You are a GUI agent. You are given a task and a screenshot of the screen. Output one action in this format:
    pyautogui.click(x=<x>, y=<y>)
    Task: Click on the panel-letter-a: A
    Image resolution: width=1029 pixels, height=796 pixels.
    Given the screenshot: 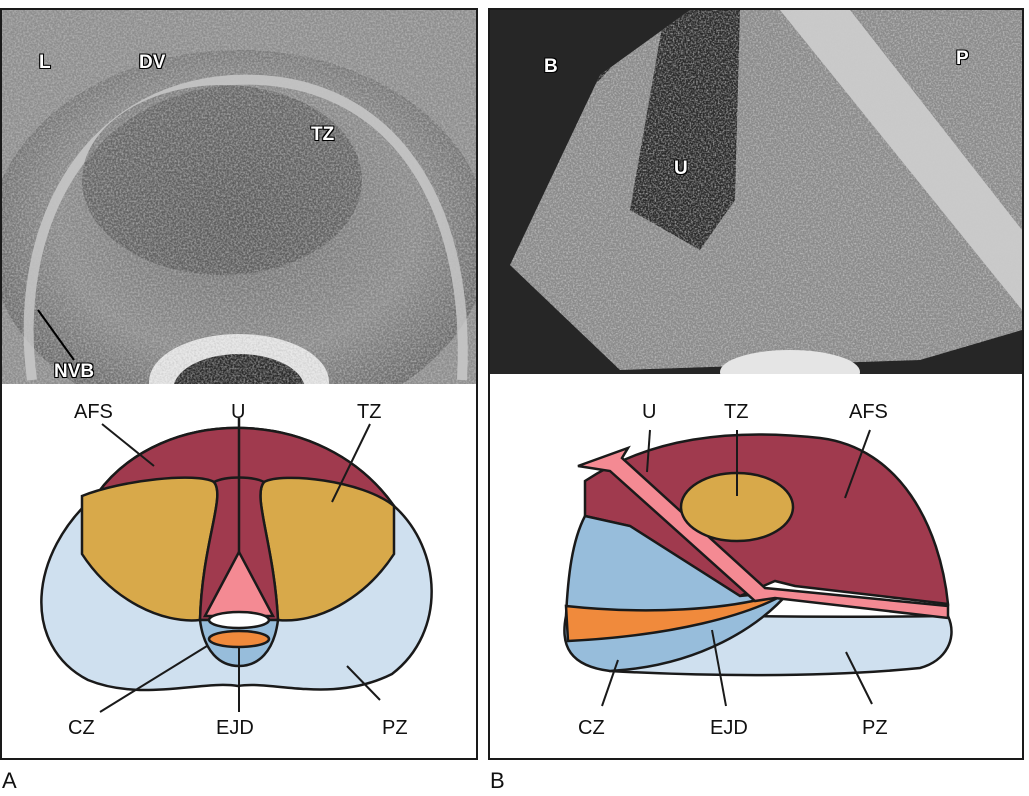 What is the action you would take?
    pyautogui.click(x=9, y=780)
    